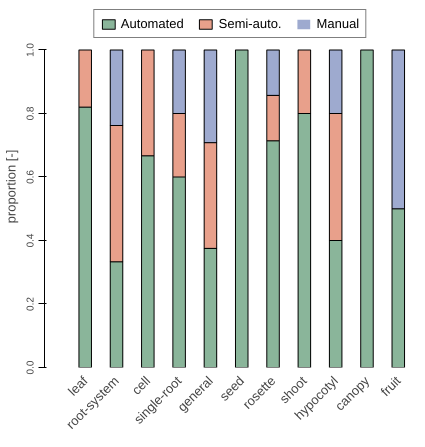  What do you see at coordinates (31, 367) in the screenshot?
I see `y-tick-label: 0.0` at bounding box center [31, 367].